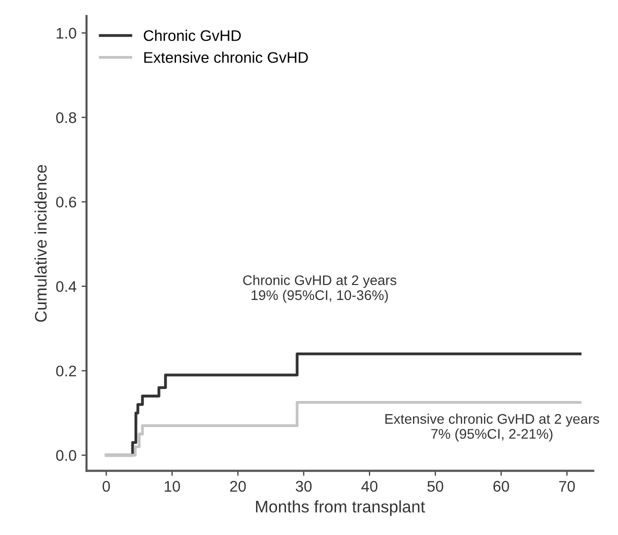 The height and width of the screenshot is (535, 618). What do you see at coordinates (341, 508) in the screenshot?
I see `x-axis-title: Months from transplant` at bounding box center [341, 508].